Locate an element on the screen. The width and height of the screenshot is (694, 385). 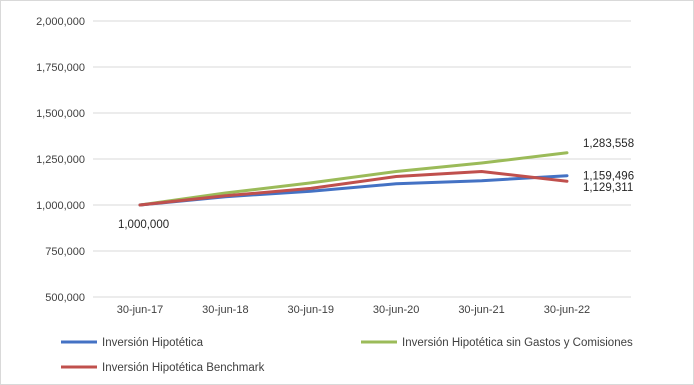
x-tick-label: 30-jun-18 is located at coordinates (225, 310).